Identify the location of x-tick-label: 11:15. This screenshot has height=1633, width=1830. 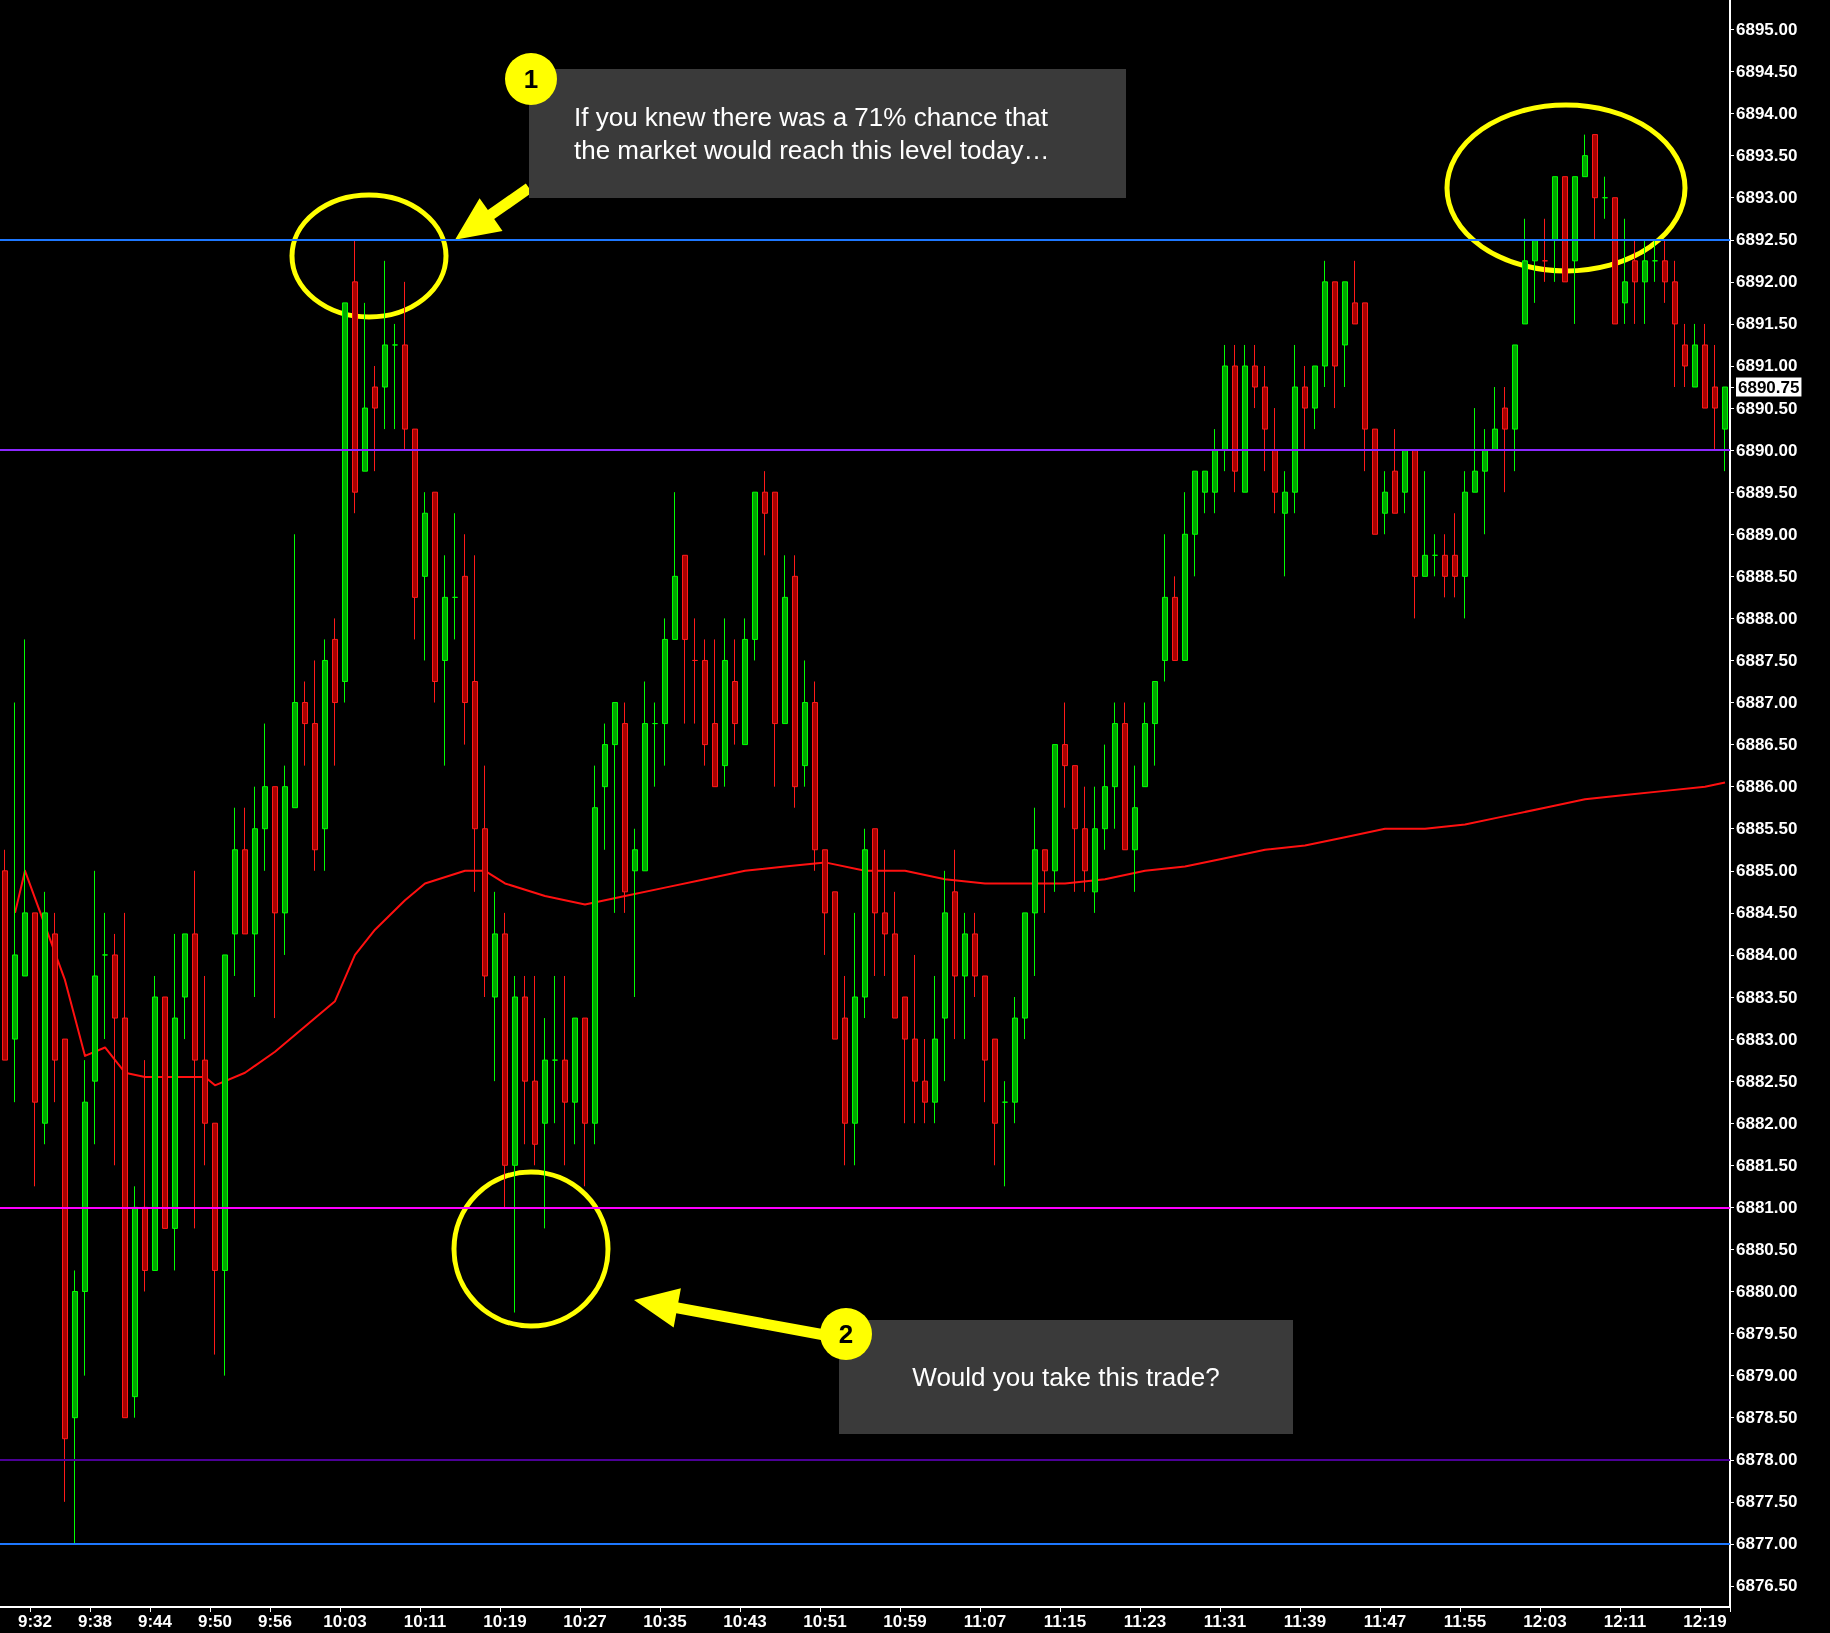
(1065, 1621).